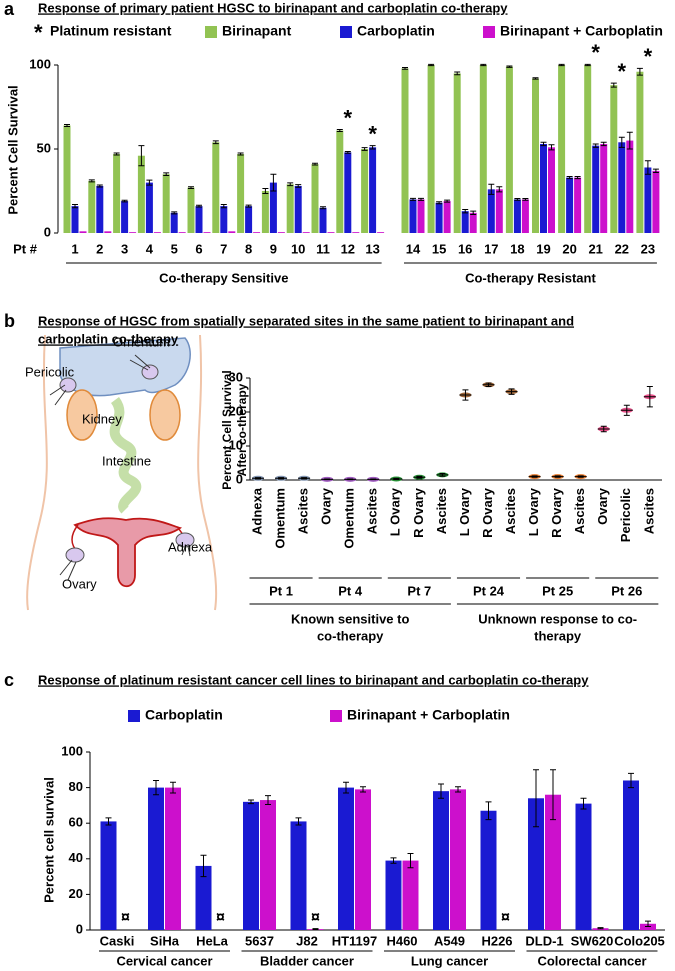  Describe the element at coordinates (602, 506) in the screenshot. I see `x-tick-label: Ovary` at that location.